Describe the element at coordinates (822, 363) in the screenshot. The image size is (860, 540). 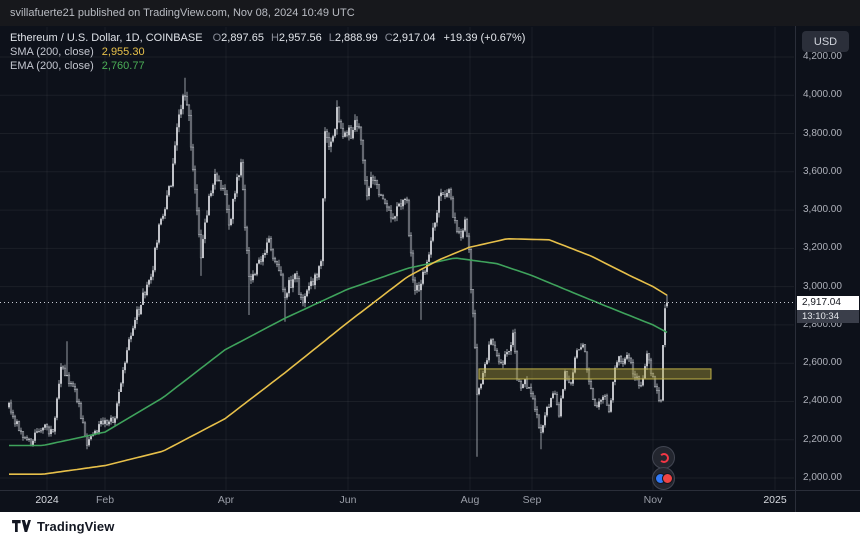
I see `price-tick-label: 2,600.00` at that location.